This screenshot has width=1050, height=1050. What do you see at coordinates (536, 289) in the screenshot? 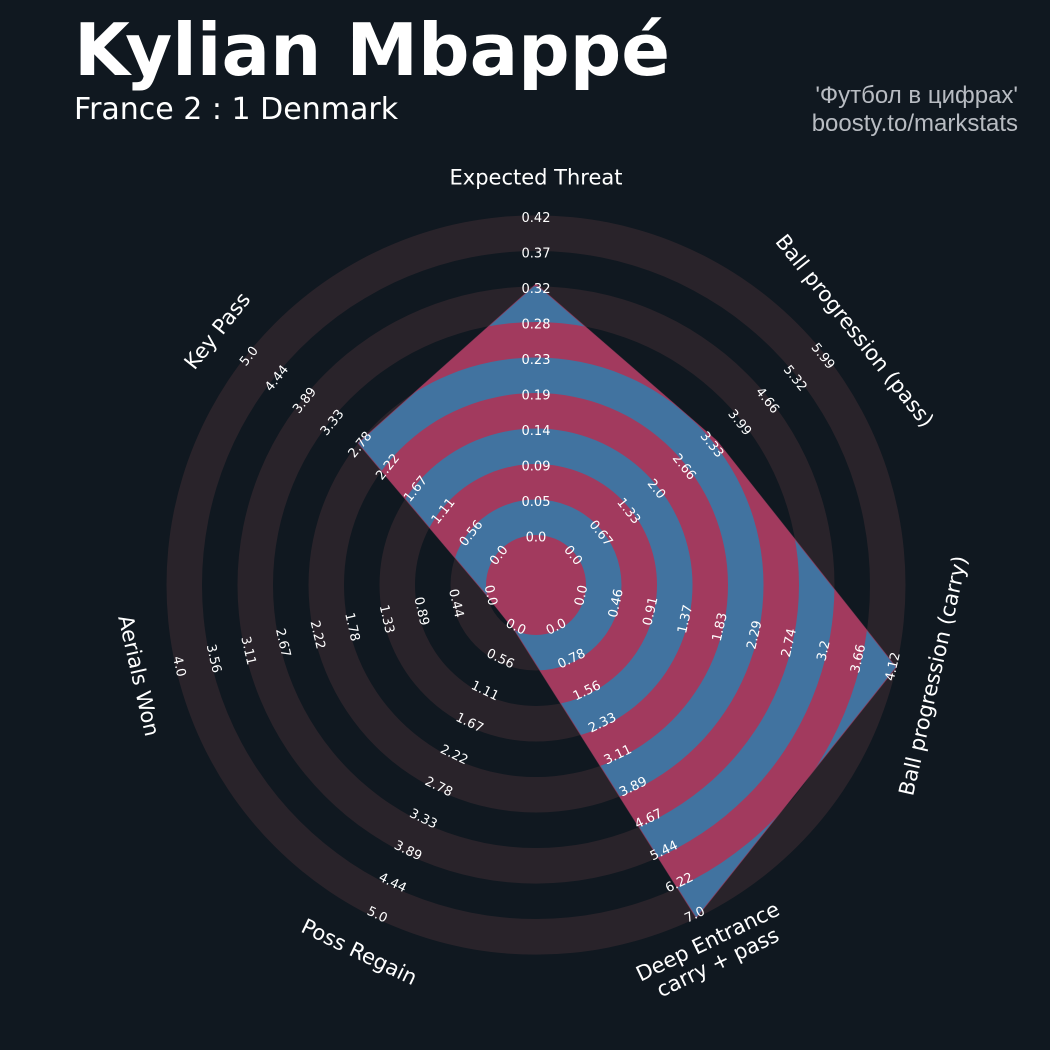
I see `tick-label: 0.32` at bounding box center [536, 289].